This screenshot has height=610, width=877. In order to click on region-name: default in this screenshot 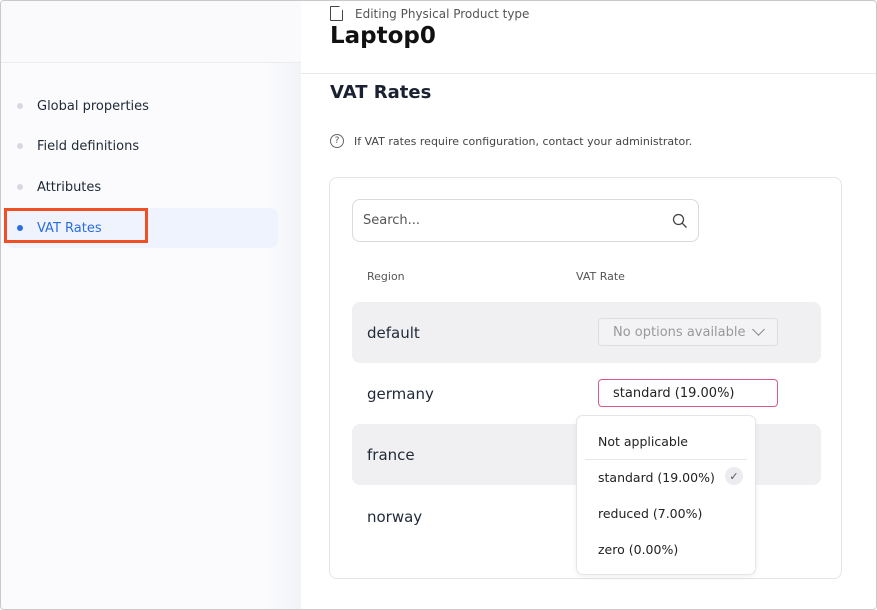, I will do `click(393, 332)`.